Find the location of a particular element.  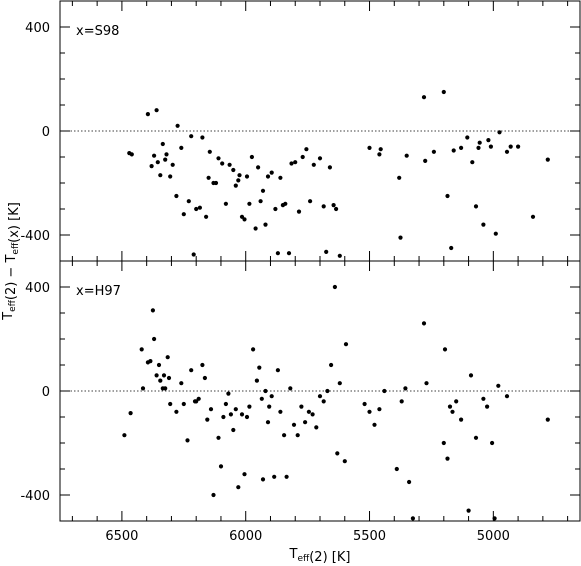

x-tick-label: 6500 is located at coordinates (121, 536).